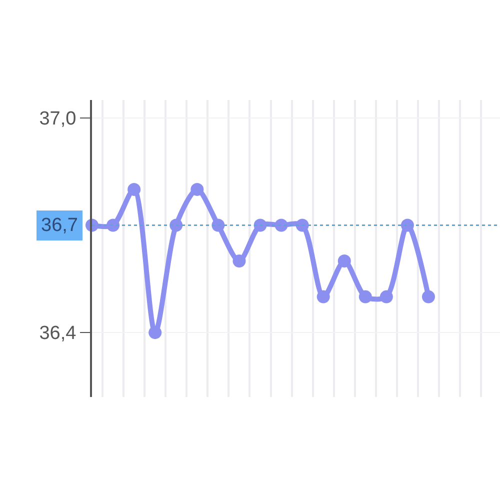  I want to click on y-tick-label: 37,0, so click(57, 119).